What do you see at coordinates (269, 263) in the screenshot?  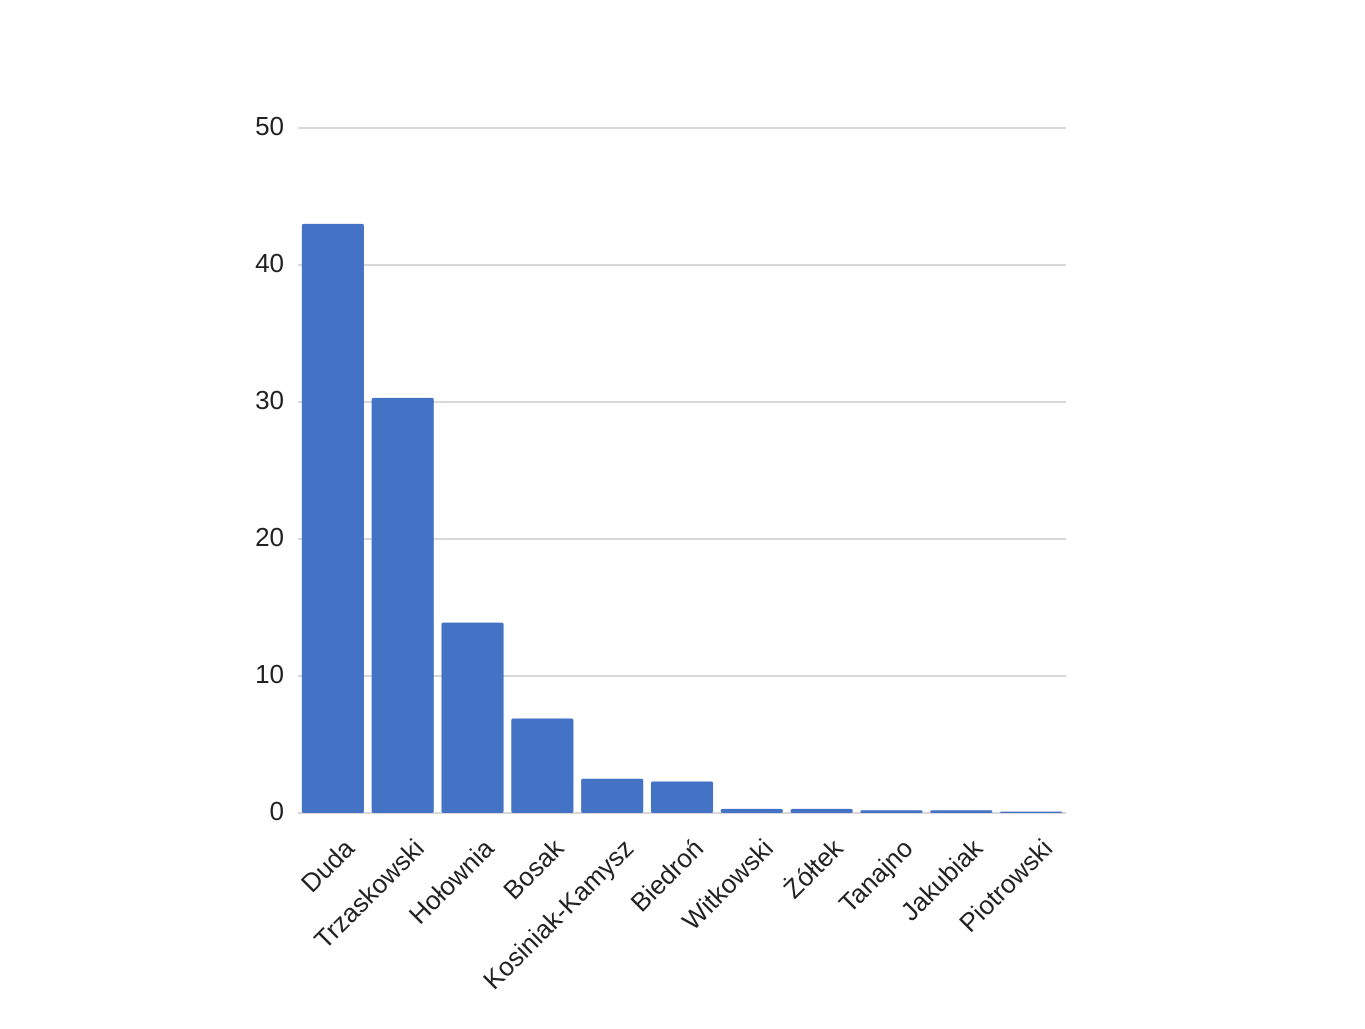 I see `y-tick-label: 40` at bounding box center [269, 263].